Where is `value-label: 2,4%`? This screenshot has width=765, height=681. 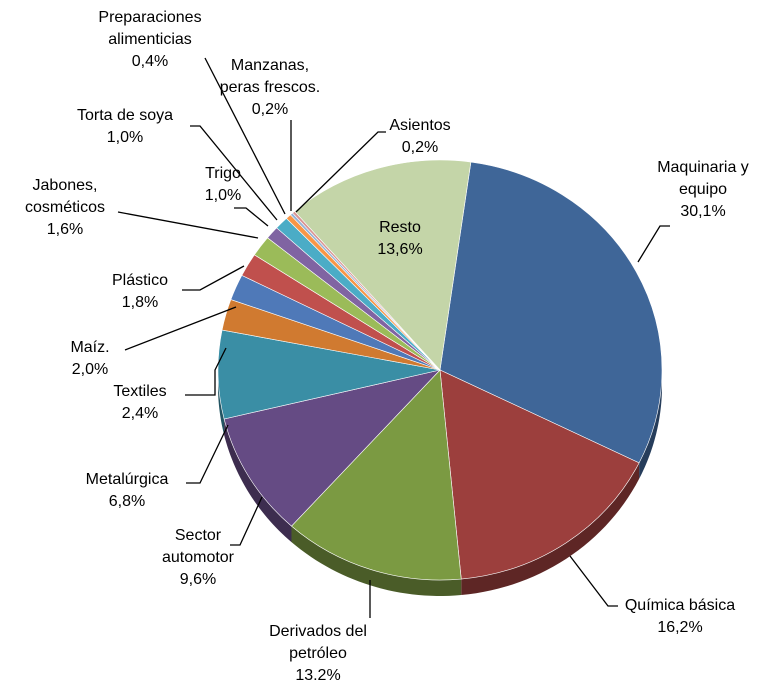
value-label: 2,4% is located at coordinates (140, 413).